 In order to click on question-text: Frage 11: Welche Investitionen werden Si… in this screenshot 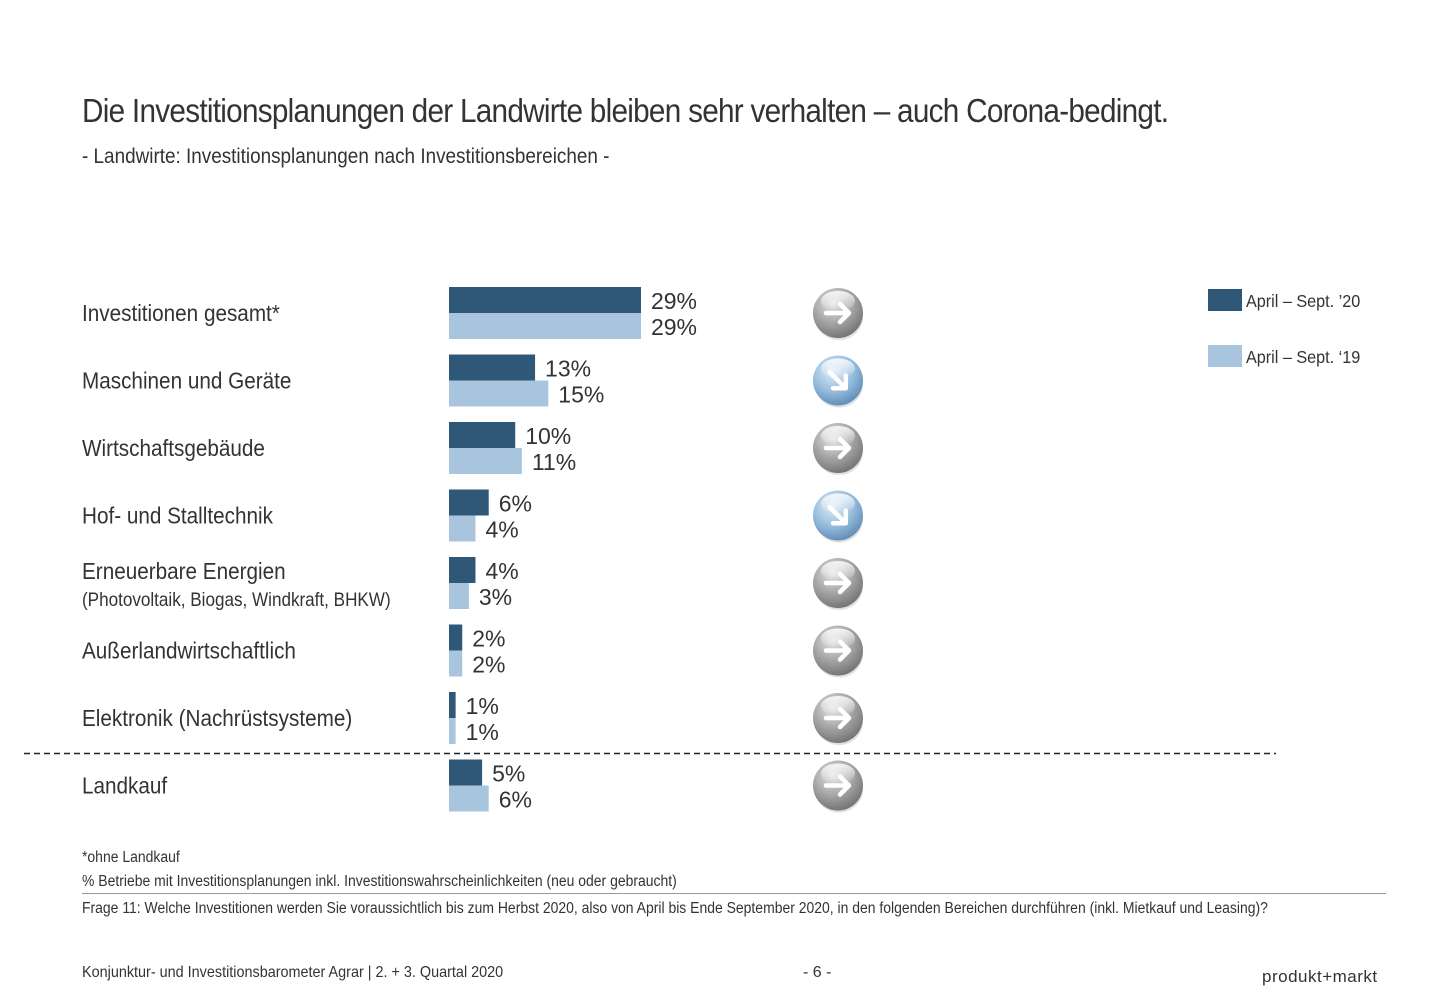, I will do `click(675, 908)`.